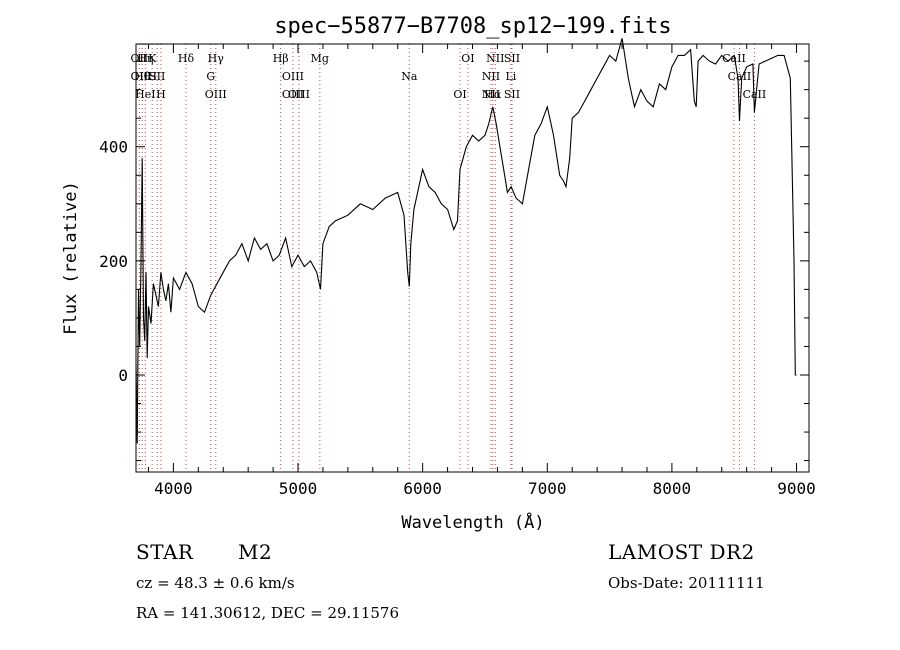 This screenshot has height=650, width=900. I want to click on object-subclass: M2, so click(255, 552).